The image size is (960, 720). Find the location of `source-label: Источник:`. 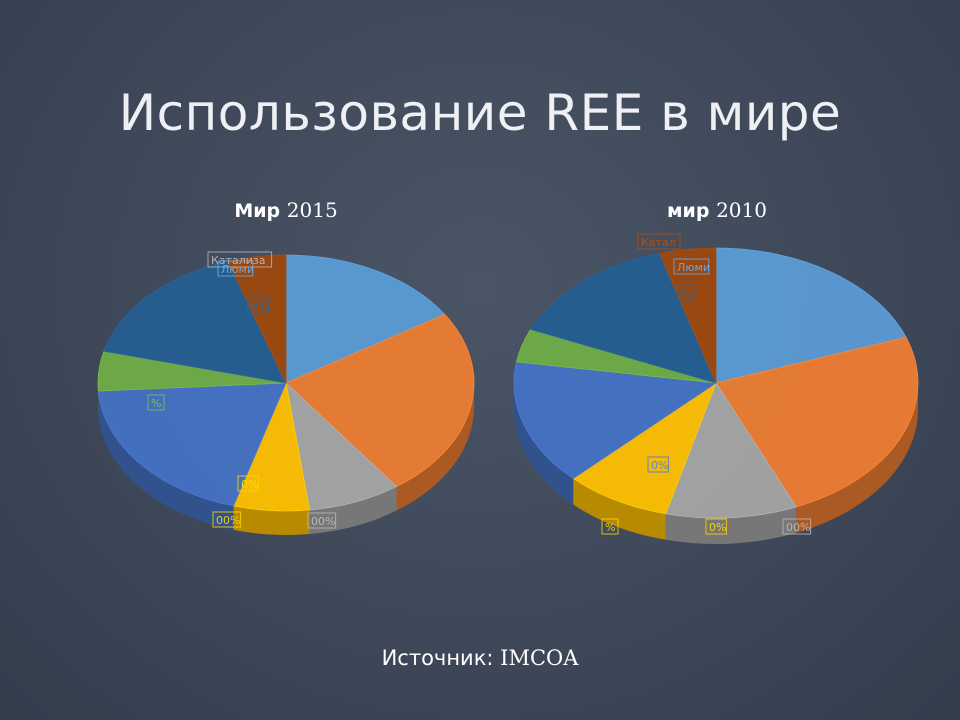

source-label: Источник: is located at coordinates (437, 658).